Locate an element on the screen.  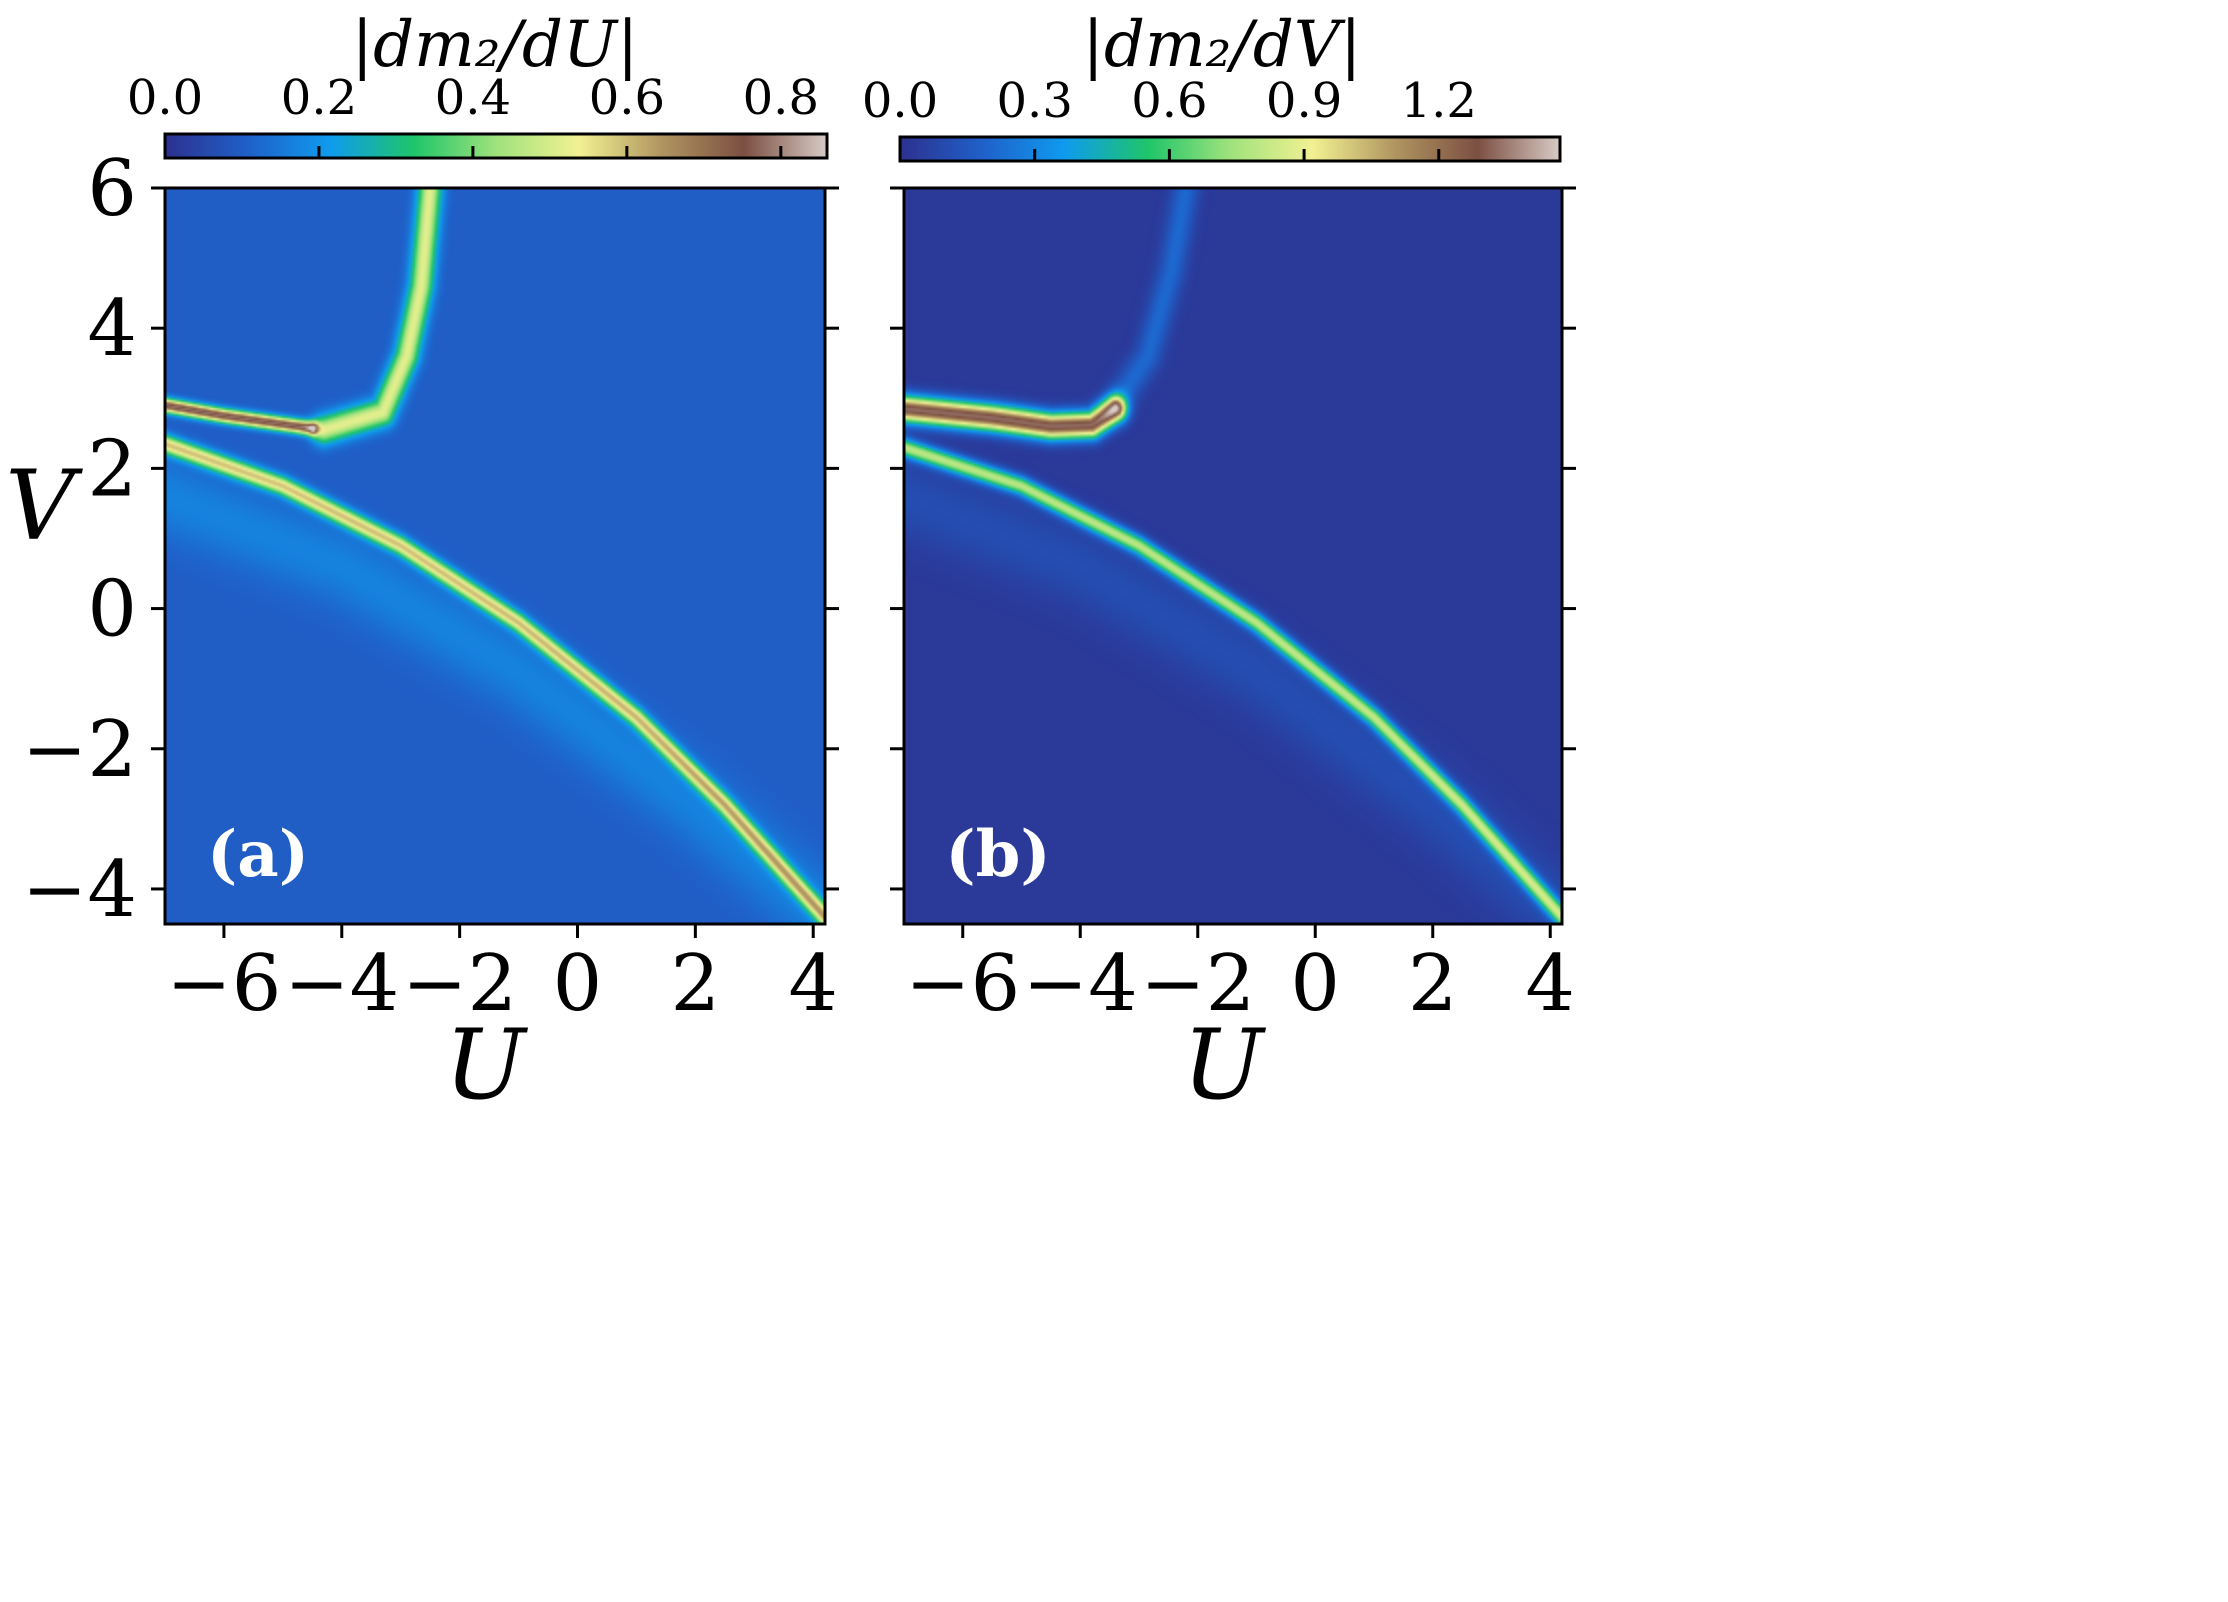
y-tick-label: 4 is located at coordinates (112, 329).